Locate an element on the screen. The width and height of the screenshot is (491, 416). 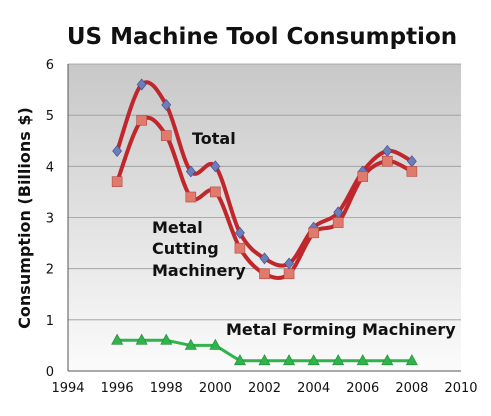
x-tick-labels: 1994 1996 1998 2000 2002 2004 2006 2008 2010 is located at coordinates (264, 388).